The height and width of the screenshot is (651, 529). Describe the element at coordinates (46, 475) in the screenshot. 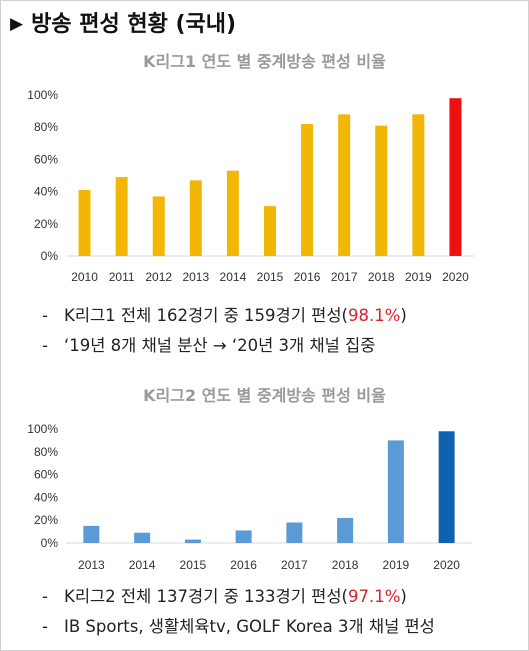

I see `k2-ytick-label: 60%` at that location.